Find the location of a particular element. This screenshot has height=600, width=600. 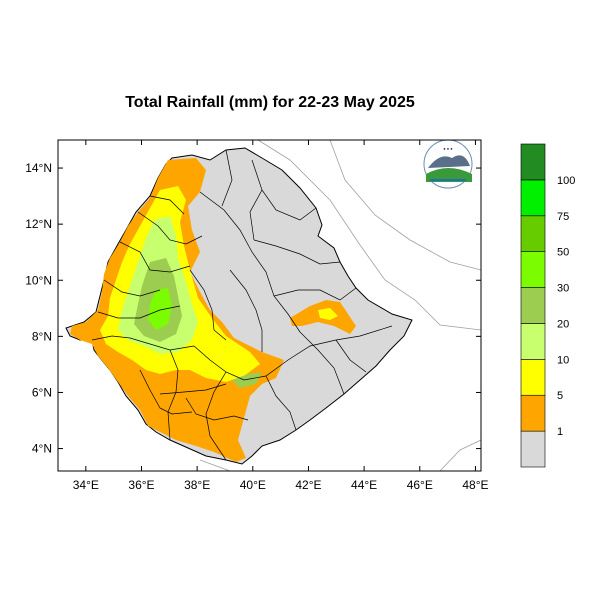

legend-label: 10 is located at coordinates (563, 360).